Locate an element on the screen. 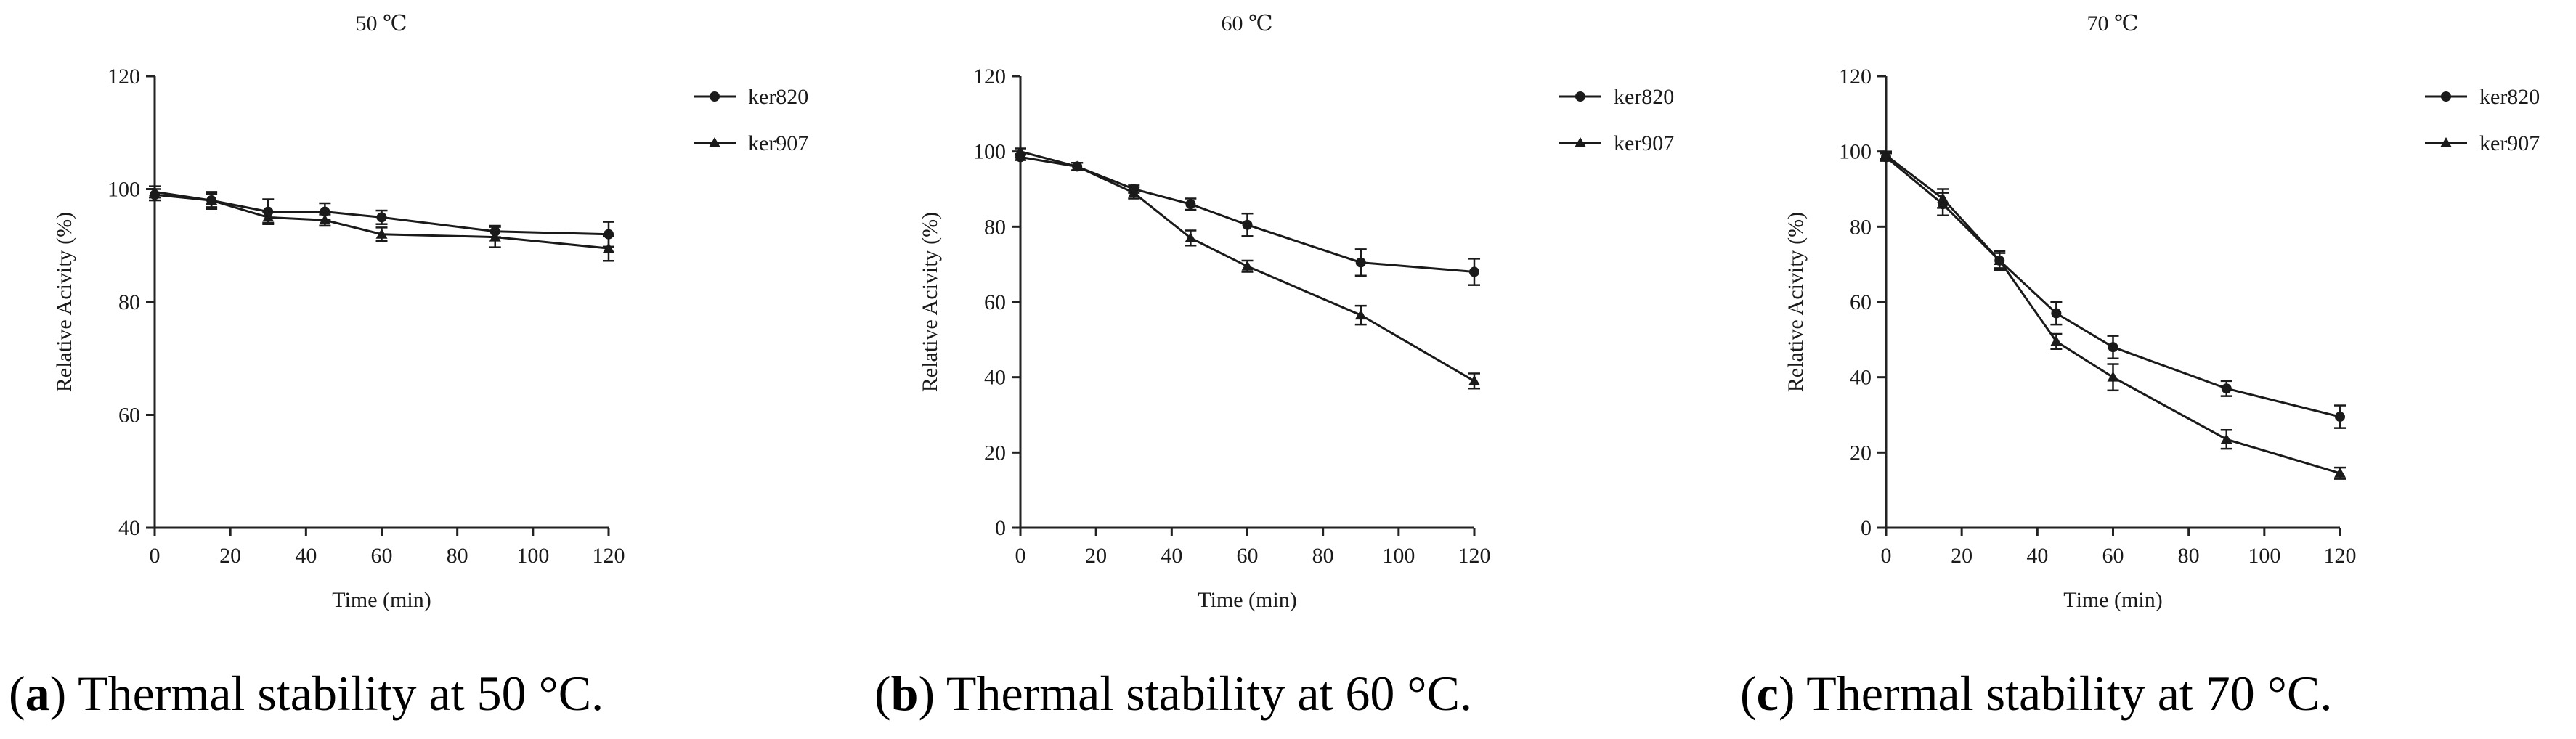 This screenshot has width=2576, height=739. caption-label: a is located at coordinates (37, 693).